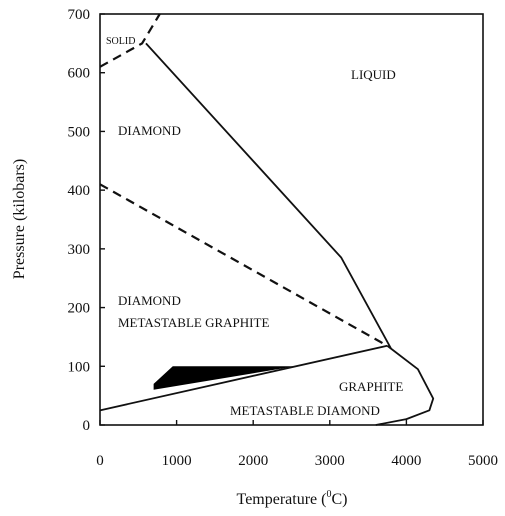  I want to click on x-axis-title: Temperature (0C), so click(292, 498).